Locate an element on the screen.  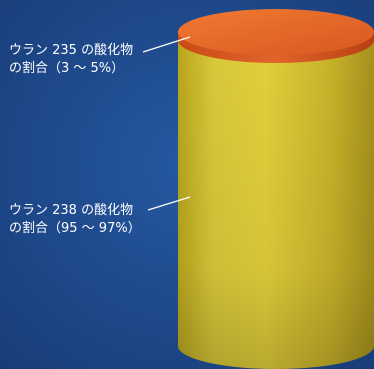
leader-line-u235 is located at coordinates (166, 44).